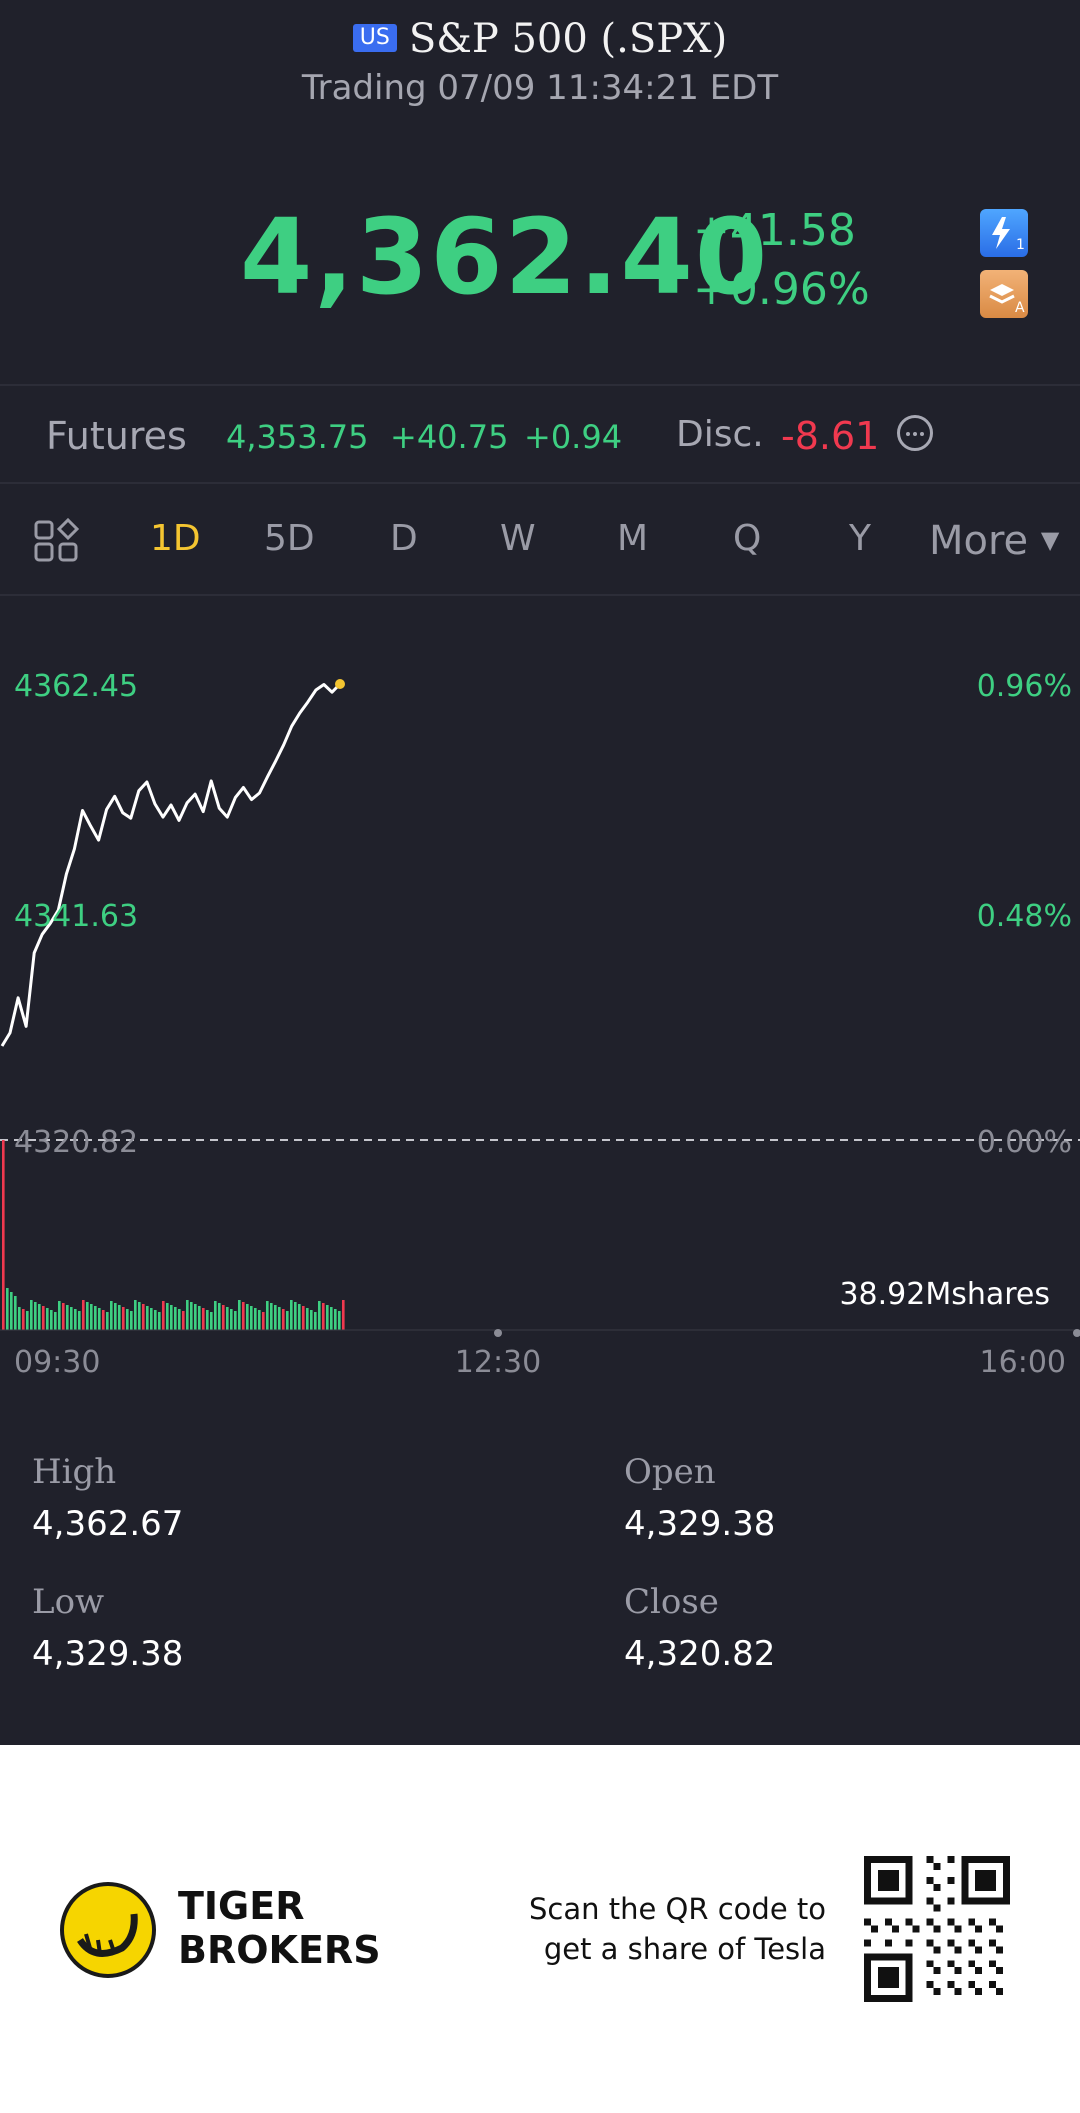 The width and height of the screenshot is (1080, 2113). What do you see at coordinates (173, 1235) in the screenshot?
I see `volume-bars` at bounding box center [173, 1235].